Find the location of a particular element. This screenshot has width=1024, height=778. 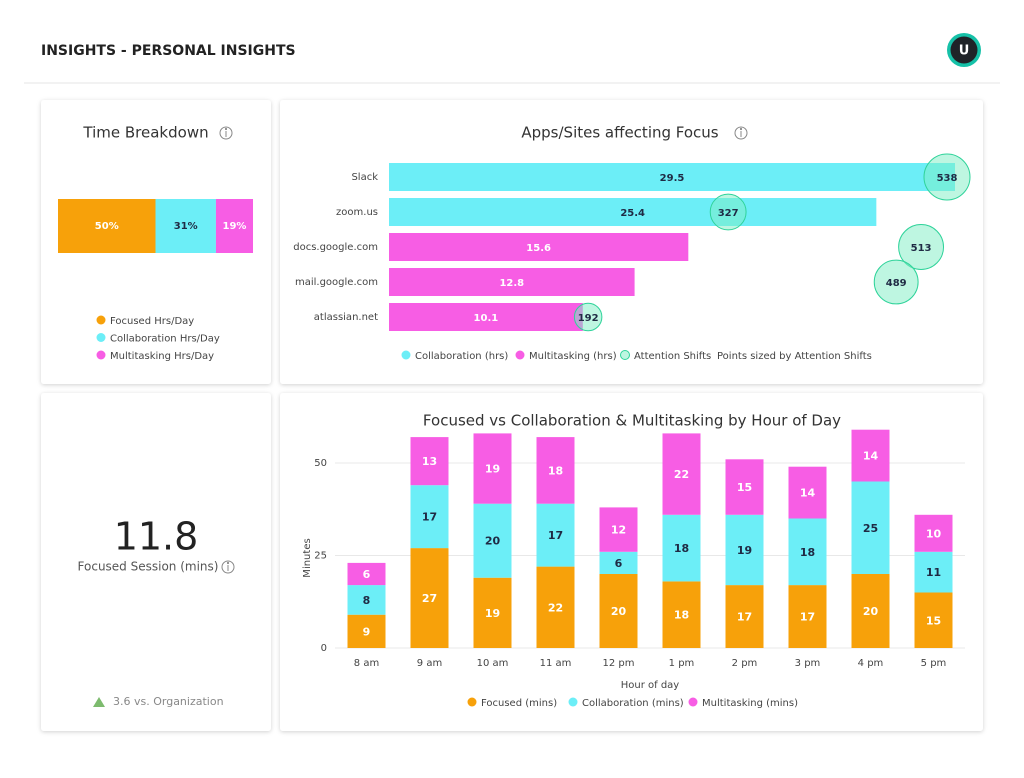

data-label: 13 is located at coordinates (429, 461).